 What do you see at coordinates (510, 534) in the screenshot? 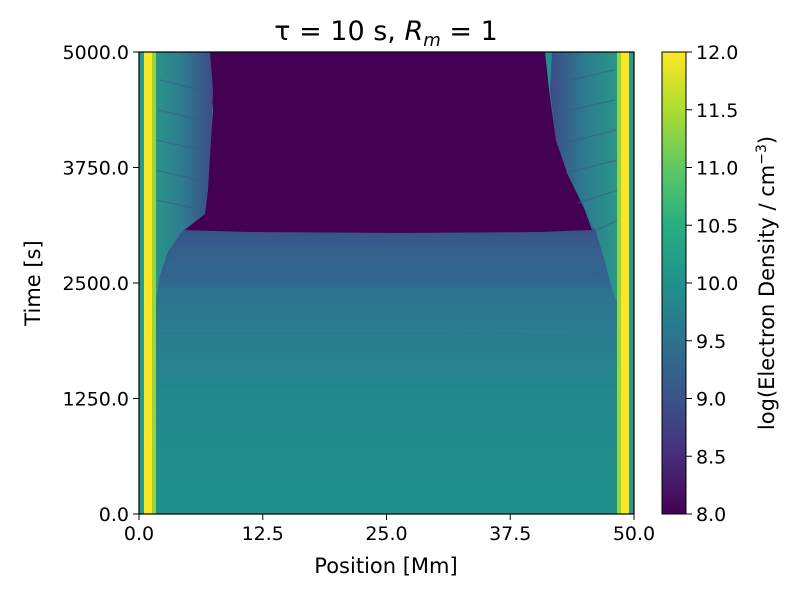
I see `x-tick-label: 37.5` at bounding box center [510, 534].